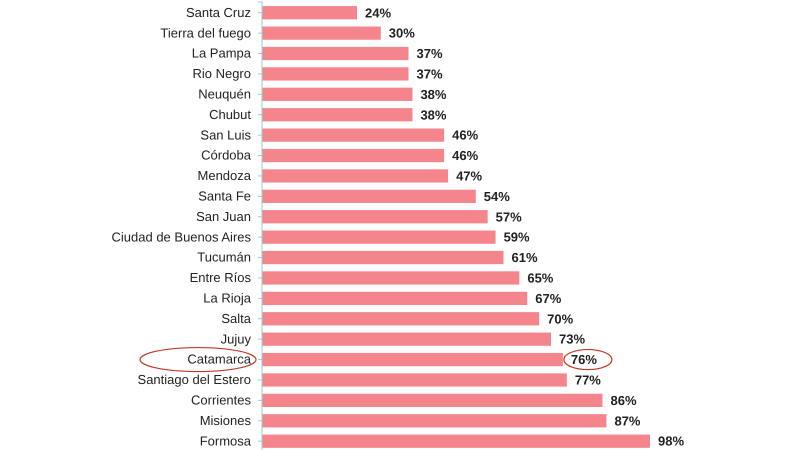  I want to click on data-label: 67%, so click(548, 298).